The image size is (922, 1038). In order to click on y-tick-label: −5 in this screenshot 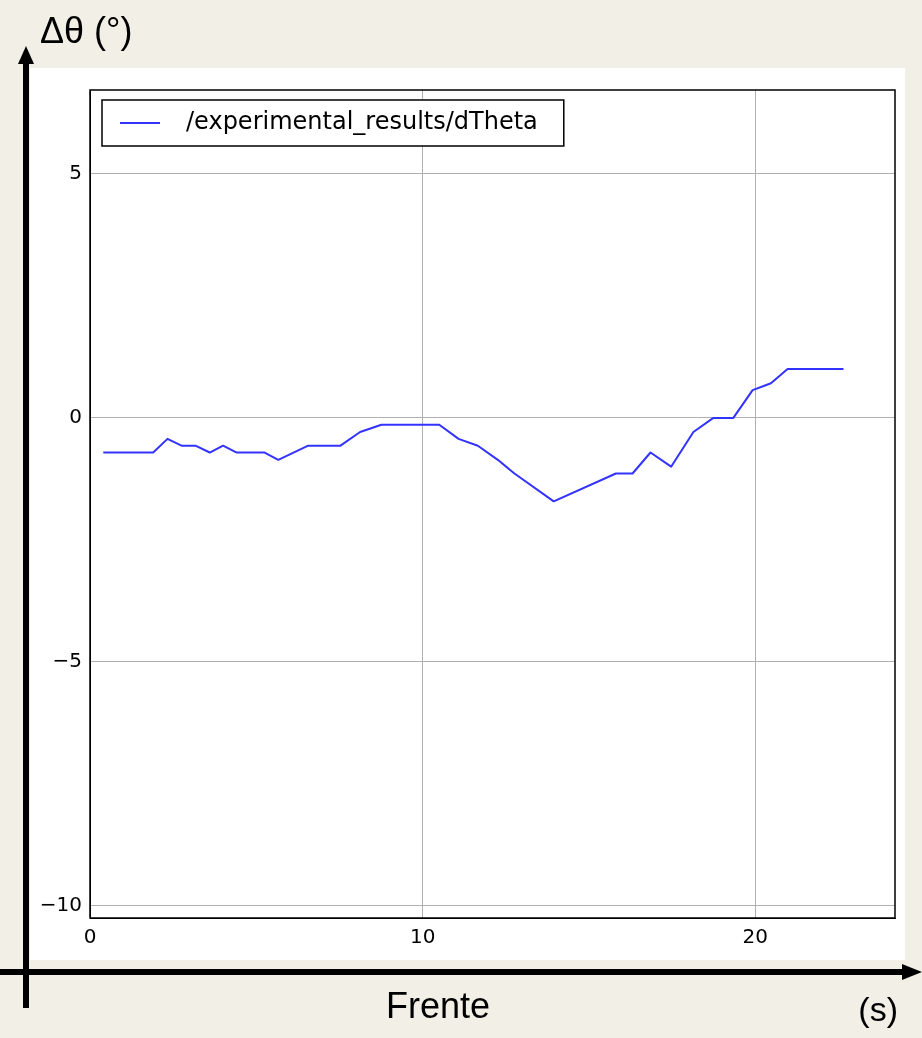, I will do `click(67, 660)`.